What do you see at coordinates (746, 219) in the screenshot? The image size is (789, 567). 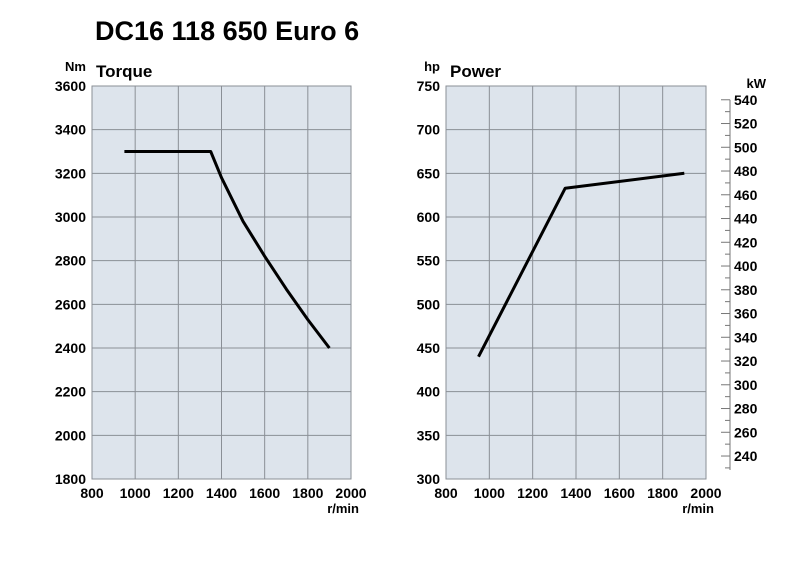 I see `kw-tick-label: 440` at bounding box center [746, 219].